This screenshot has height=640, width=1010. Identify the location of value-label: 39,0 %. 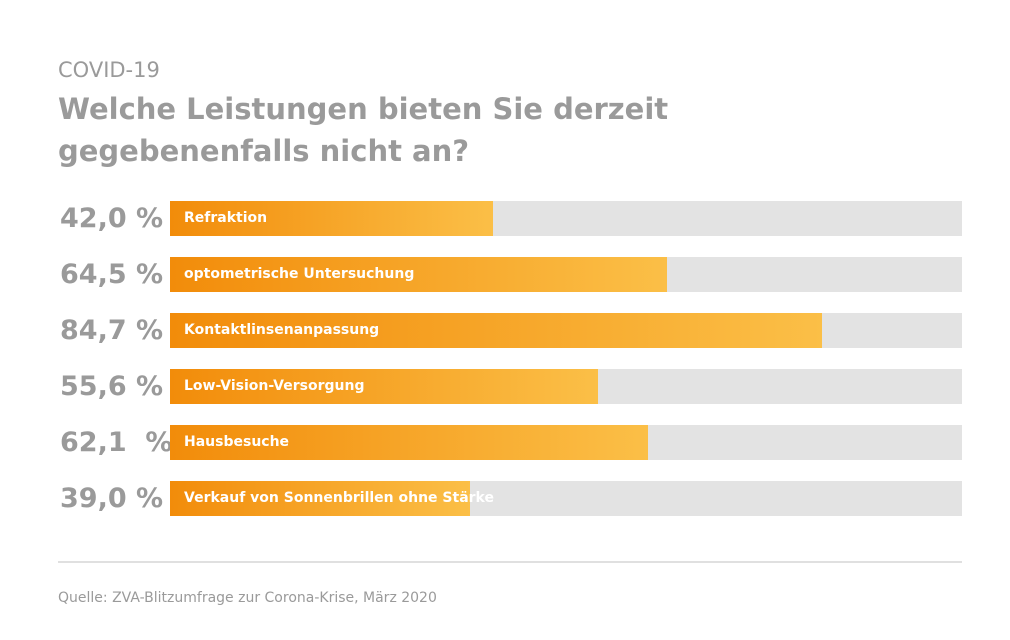
(112, 498).